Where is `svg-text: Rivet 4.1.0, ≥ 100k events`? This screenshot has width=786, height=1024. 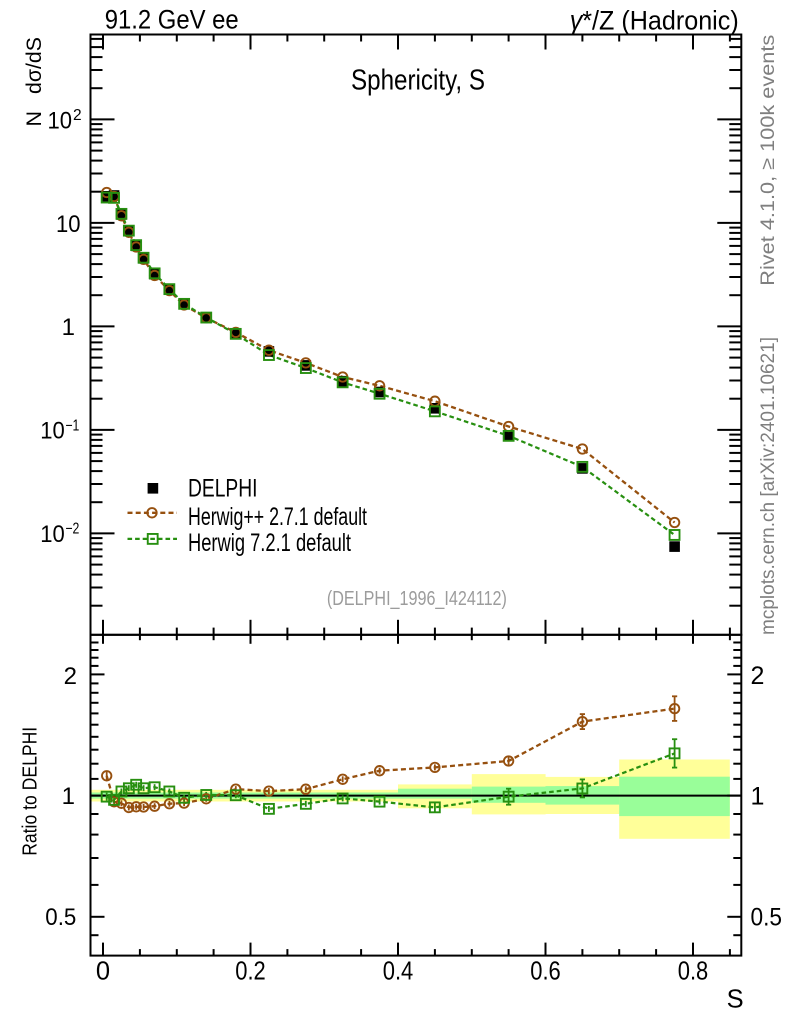 svg-text: Rivet 4.1.0, ≥ 100k events is located at coordinates (768, 160).